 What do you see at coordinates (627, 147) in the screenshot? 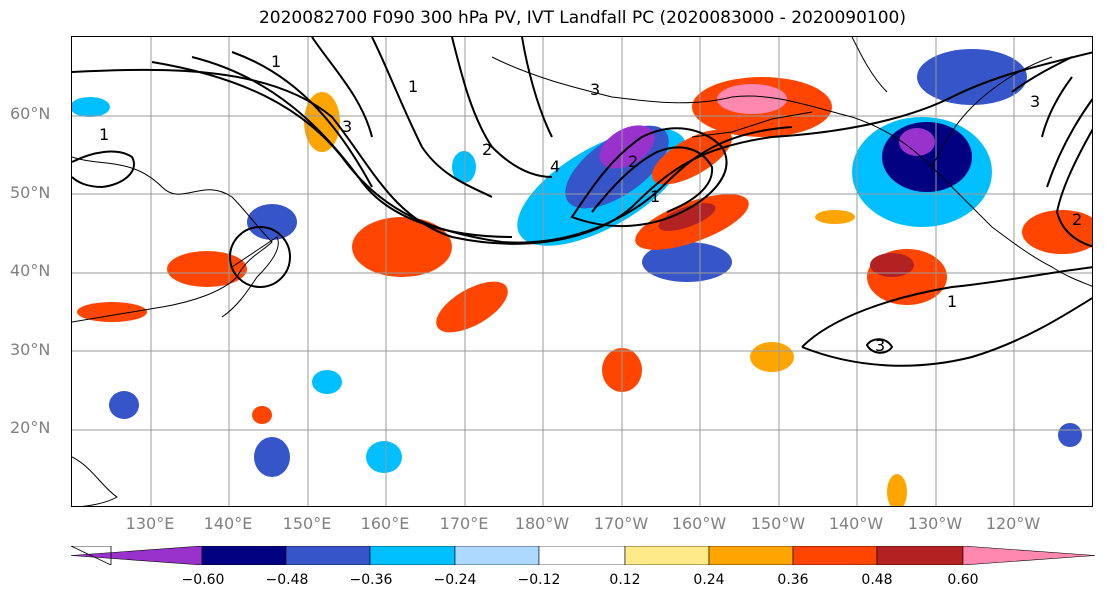
I see `neg-anomaly-aleutian-peak` at bounding box center [627, 147].